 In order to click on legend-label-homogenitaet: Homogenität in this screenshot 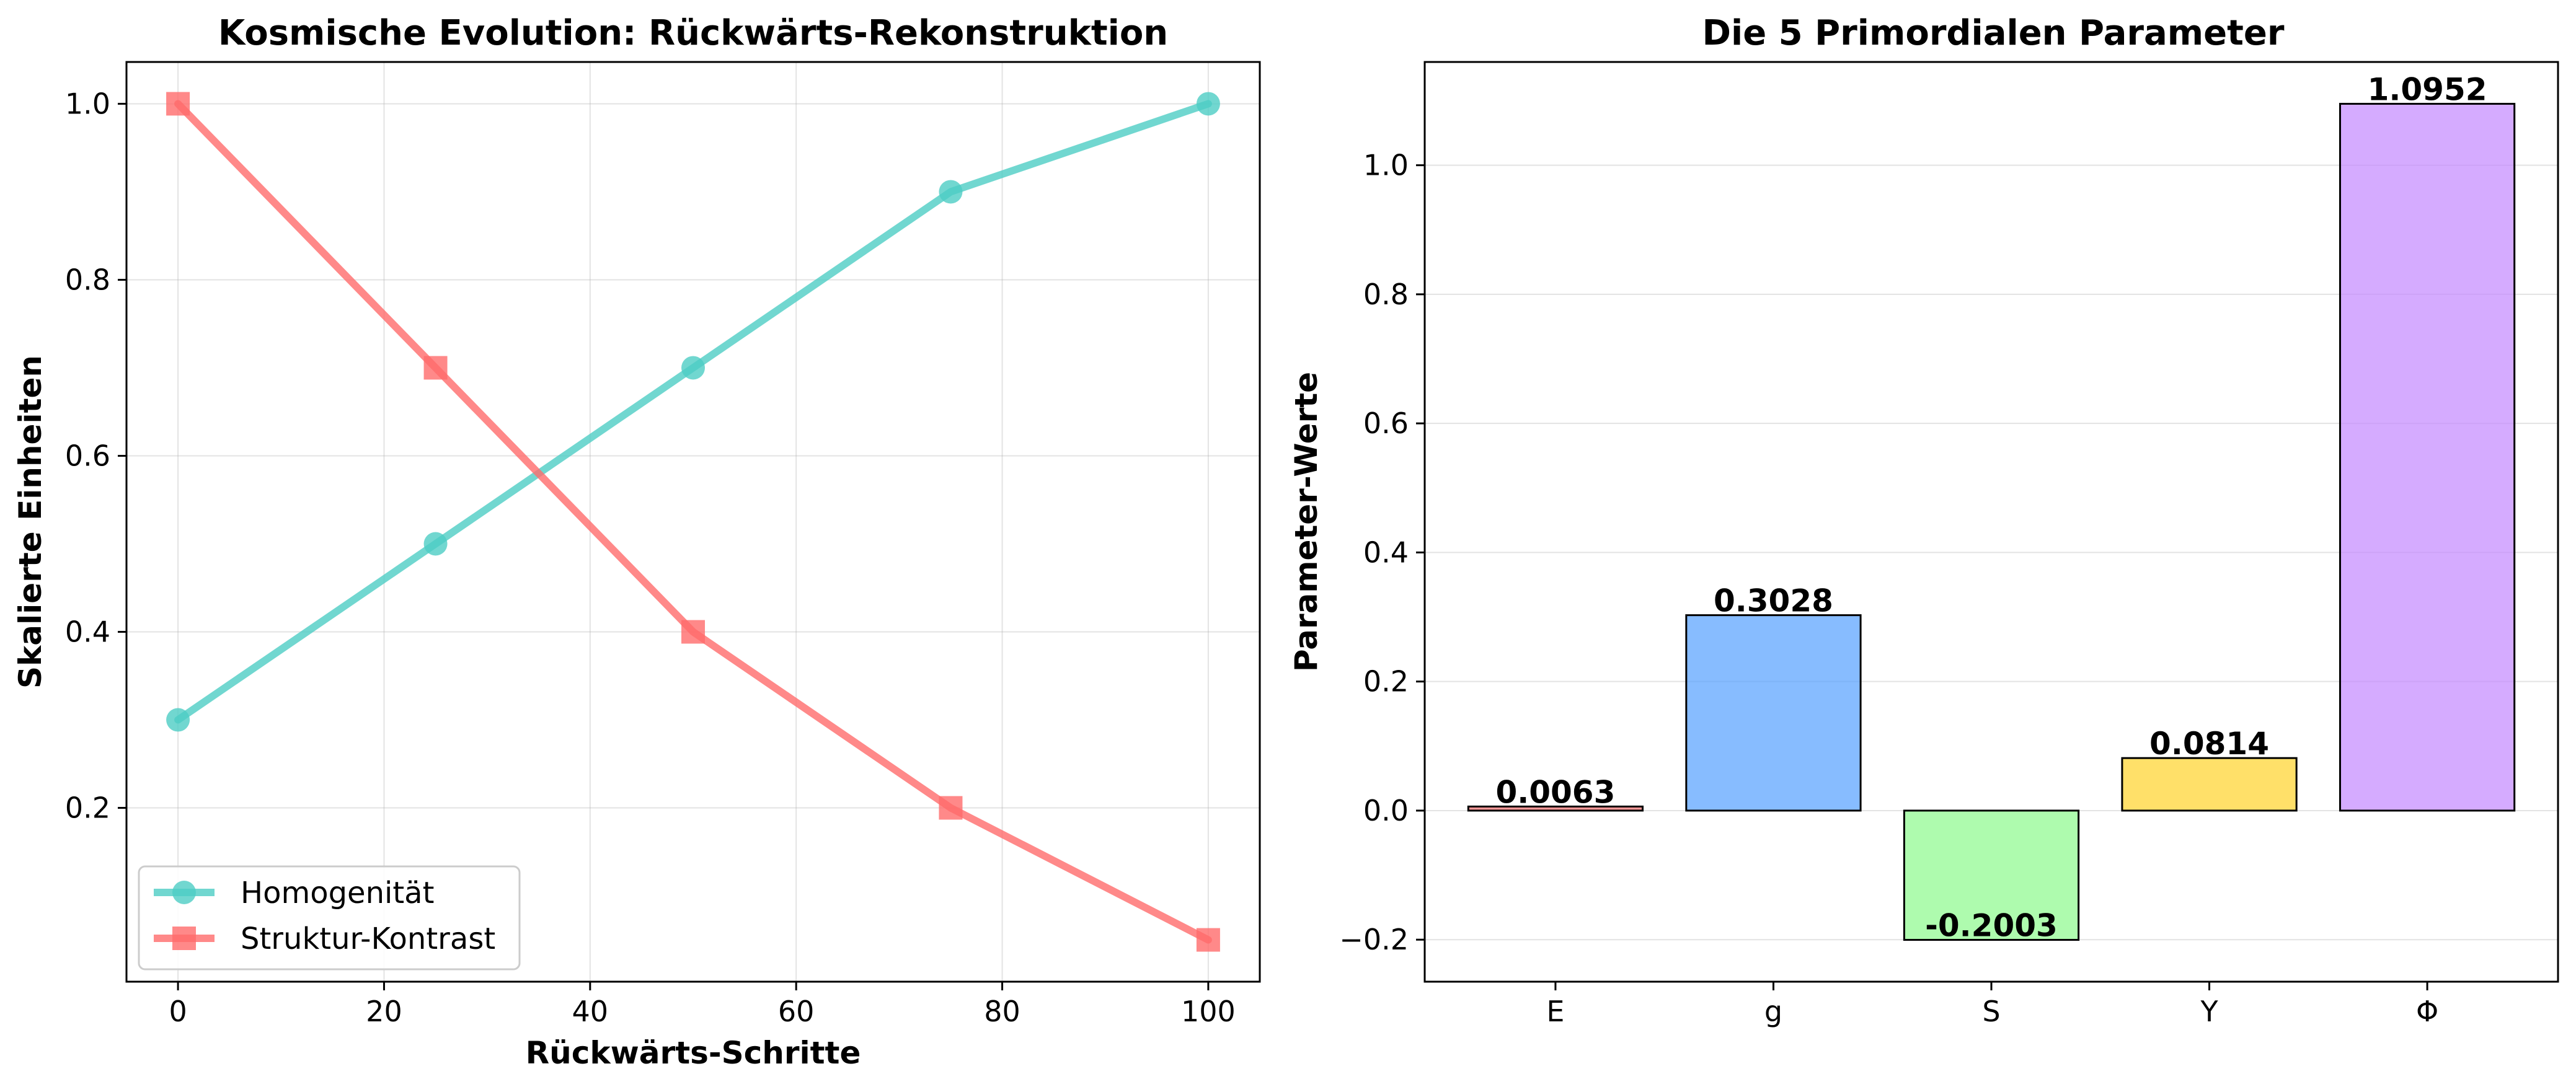, I will do `click(337, 893)`.